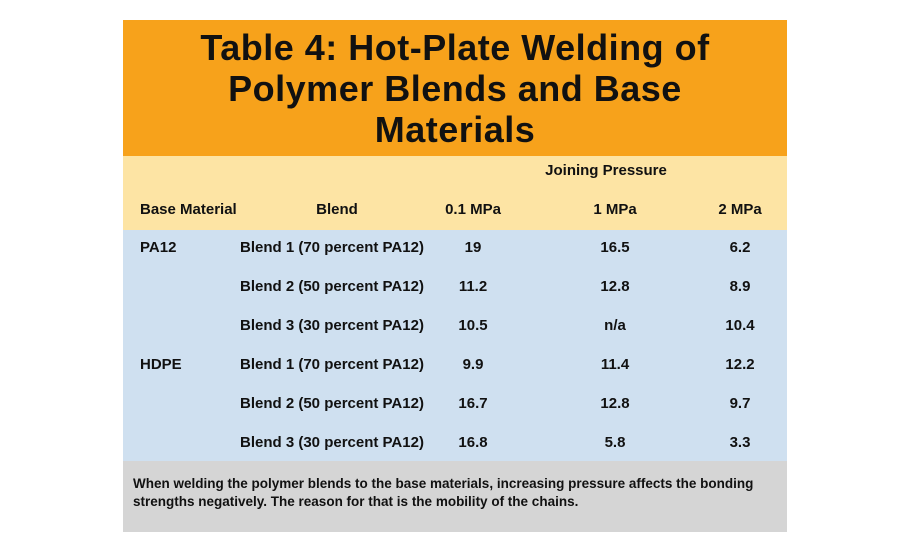 This screenshot has height=550, width=900. What do you see at coordinates (158, 247) in the screenshot?
I see `cell-base-material: PA12` at bounding box center [158, 247].